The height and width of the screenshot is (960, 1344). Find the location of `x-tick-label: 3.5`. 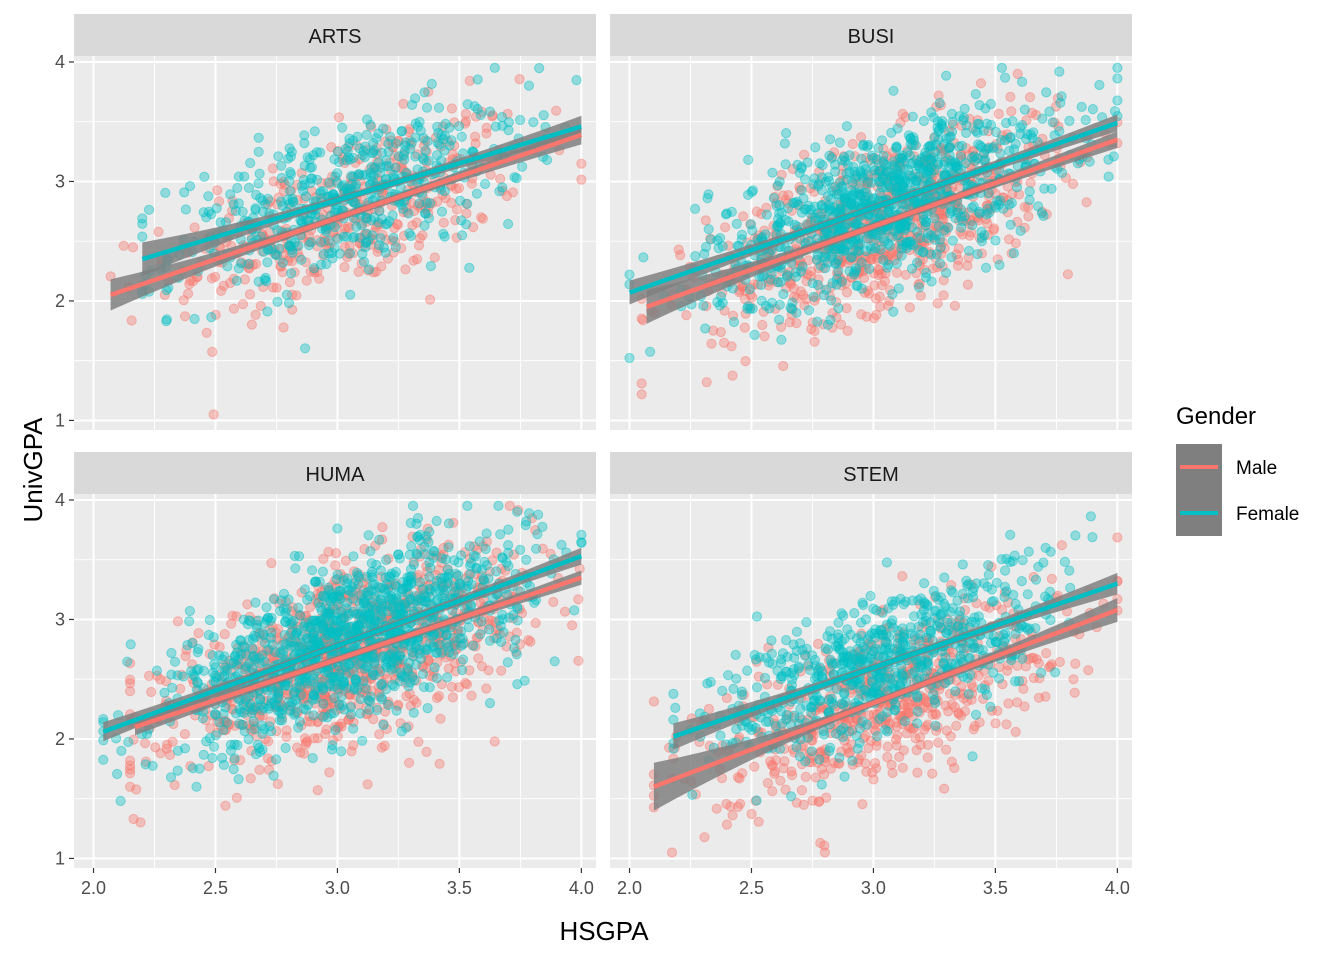

x-tick-label: 3.5 is located at coordinates (459, 888).